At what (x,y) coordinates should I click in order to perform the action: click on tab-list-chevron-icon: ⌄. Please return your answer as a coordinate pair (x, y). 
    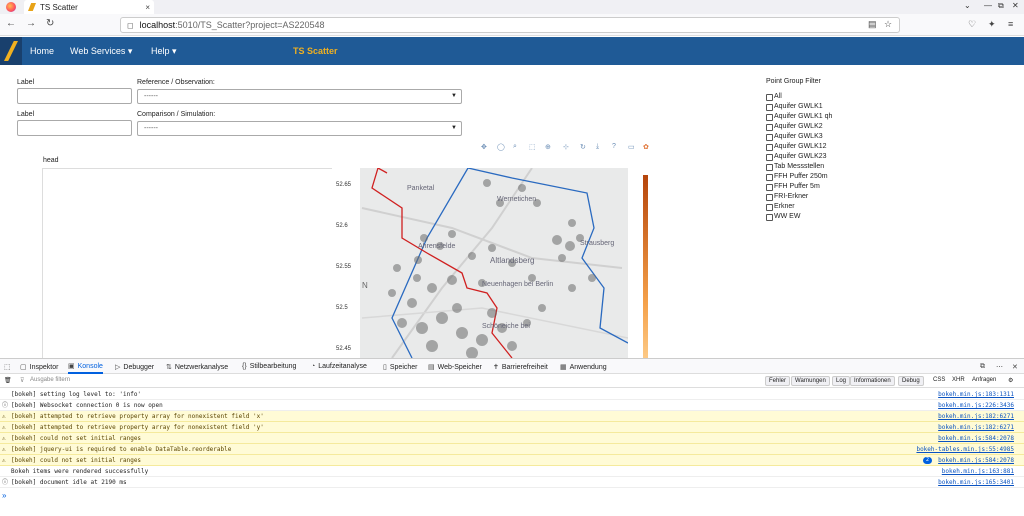
    Looking at the image, I should click on (967, 5).